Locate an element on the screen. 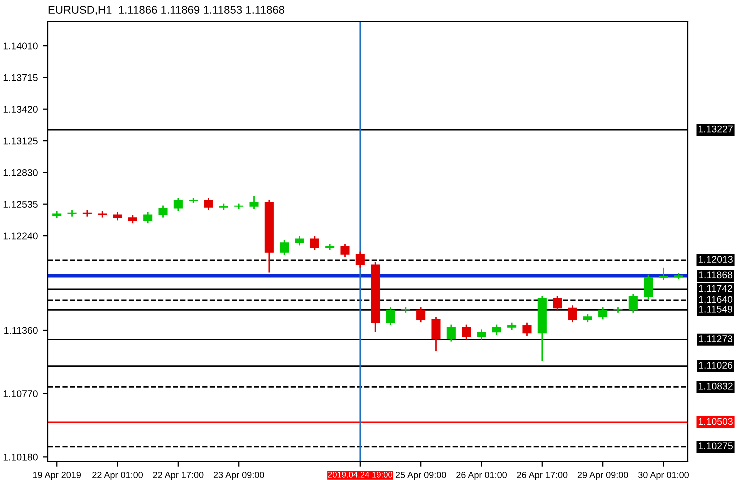  ref-line-label: 1.10503 is located at coordinates (715, 422).